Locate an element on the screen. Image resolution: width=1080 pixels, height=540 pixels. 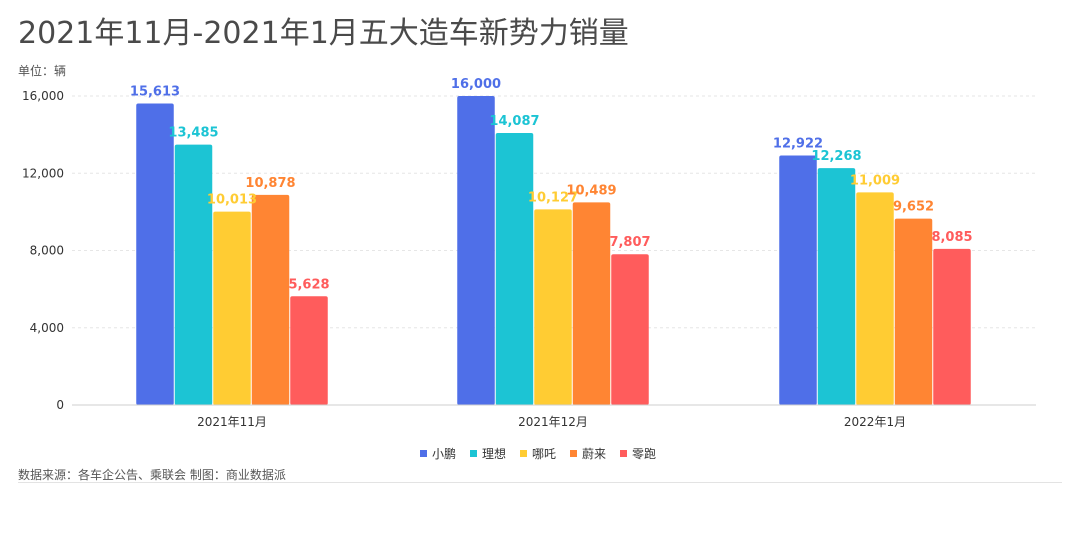
x-category-label: 2022年1月 is located at coordinates (875, 422).